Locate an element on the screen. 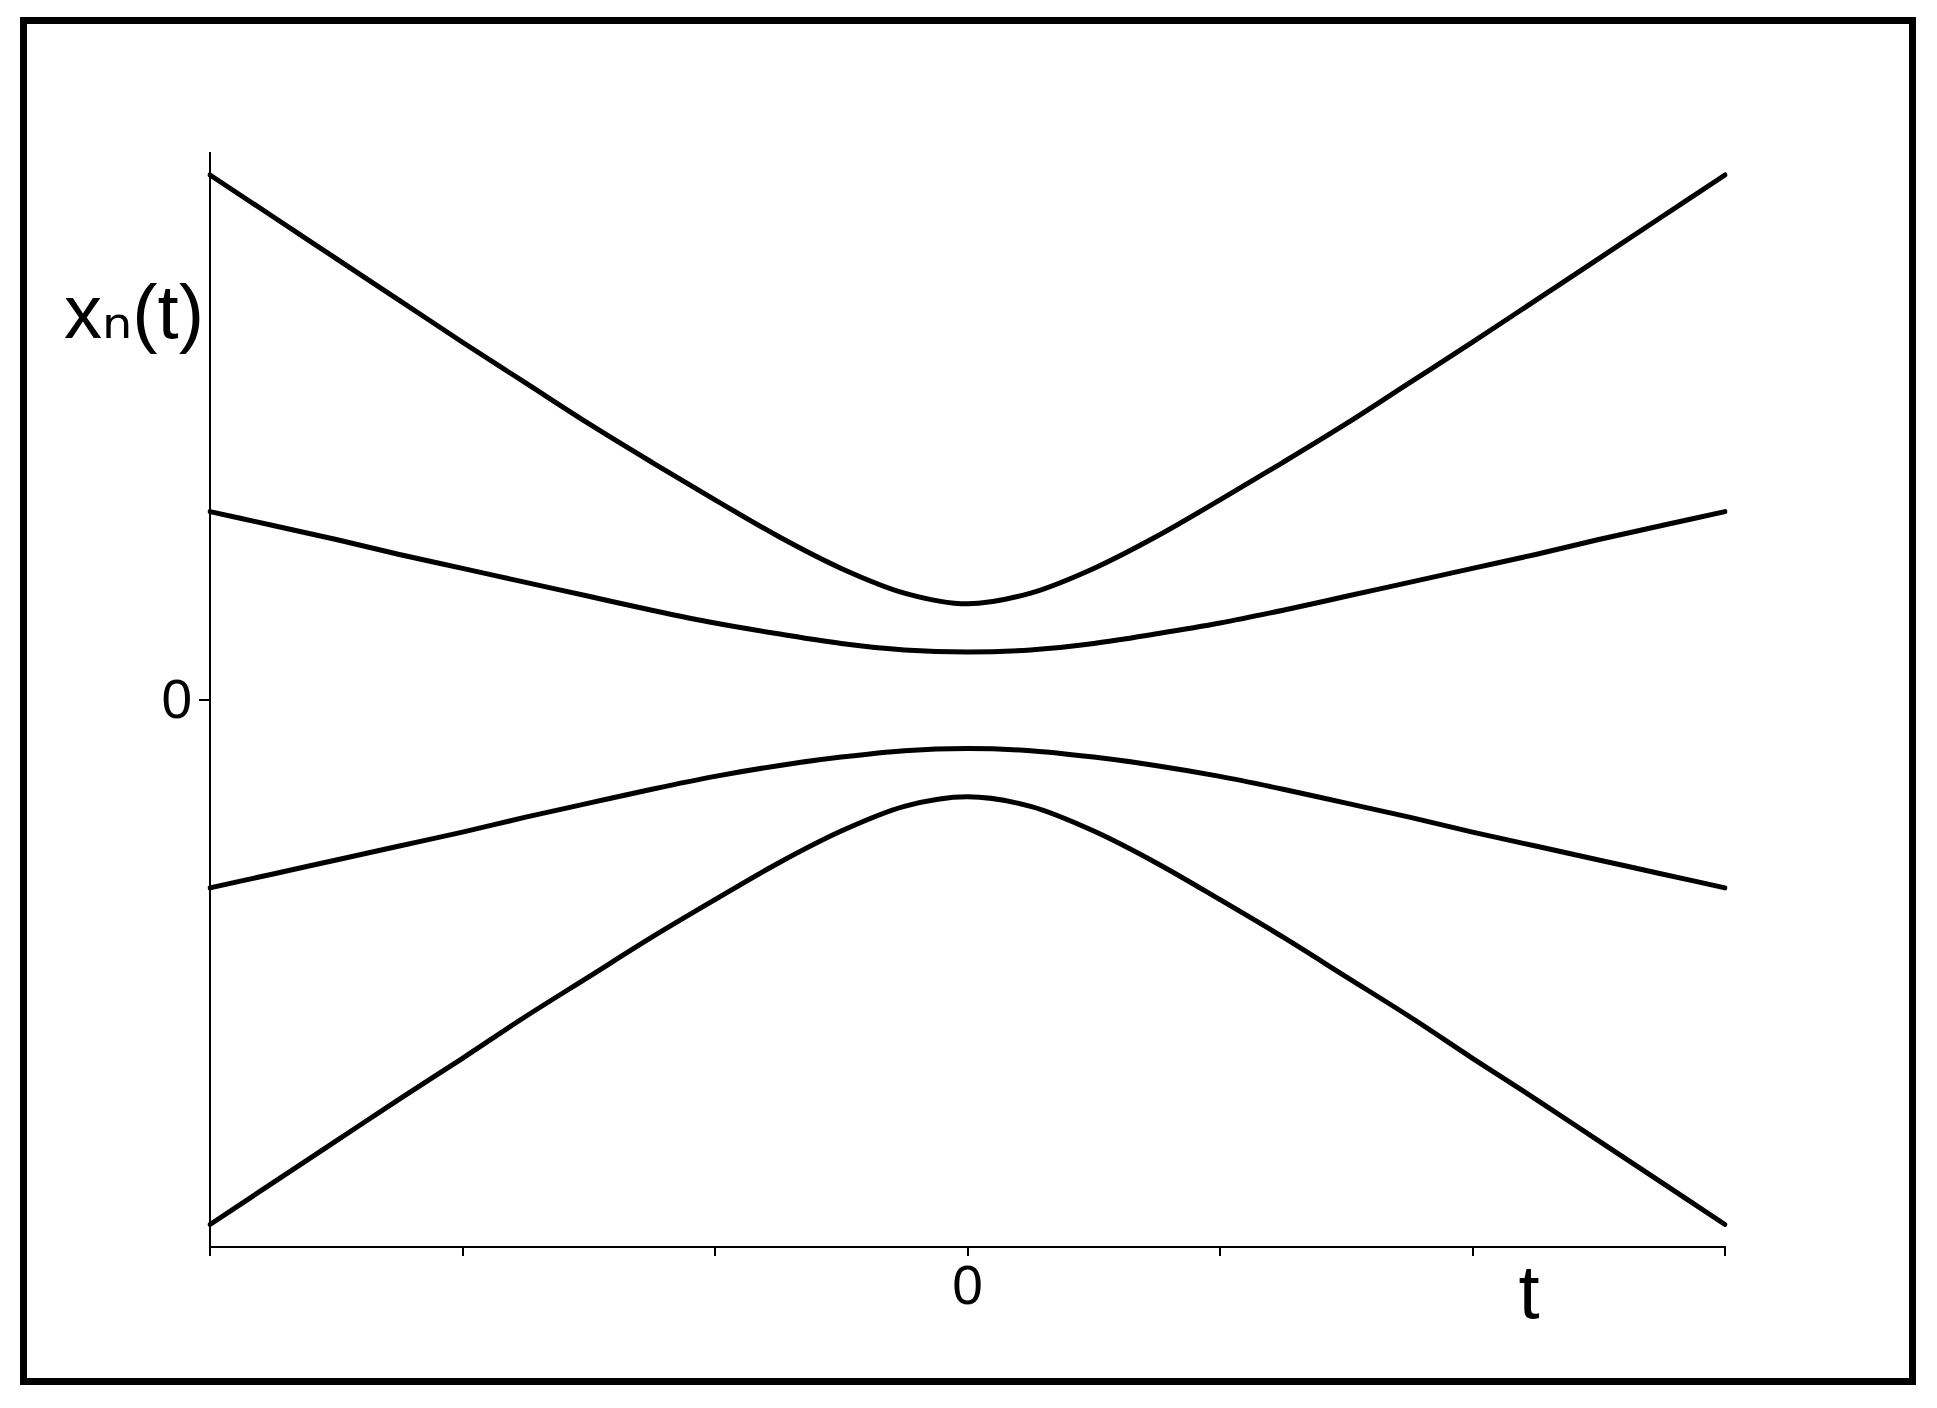 The height and width of the screenshot is (1408, 1937). y-axis-title: xₙ(t) is located at coordinates (134, 311).